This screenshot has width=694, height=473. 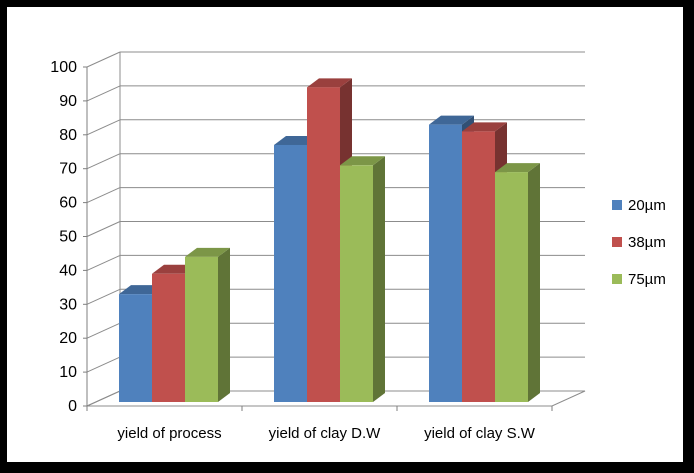 What do you see at coordinates (72, 406) in the screenshot?
I see `y-tick-label: 0` at bounding box center [72, 406].